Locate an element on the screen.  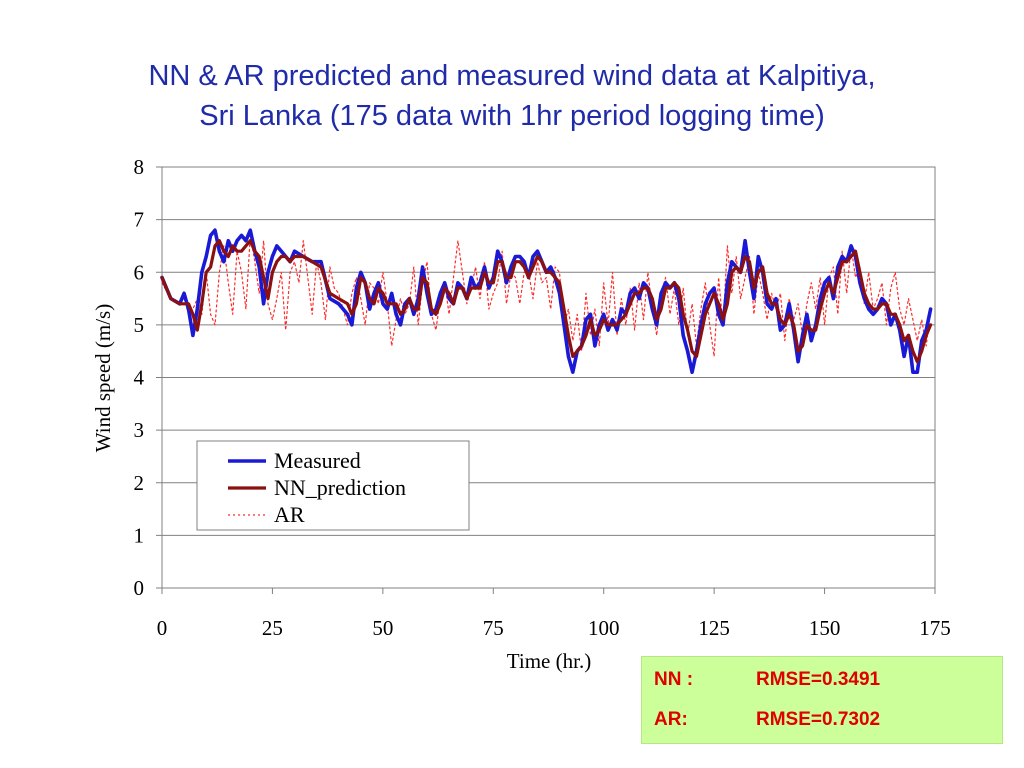
y-tick-label: 7 is located at coordinates (139, 220).